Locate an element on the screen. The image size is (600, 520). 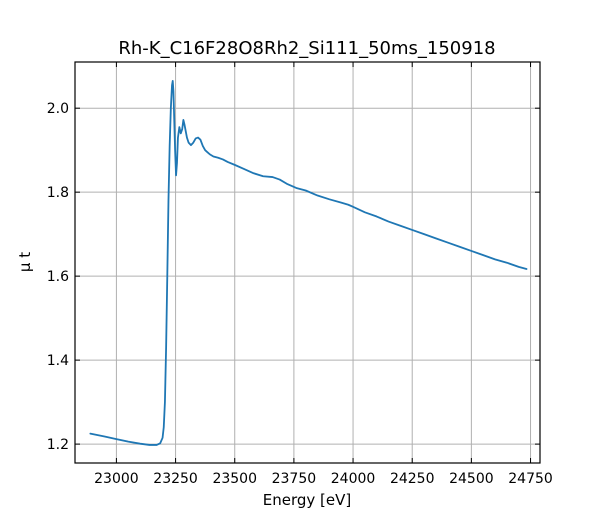
y-tick-label: 1.4 is located at coordinates (58, 361).